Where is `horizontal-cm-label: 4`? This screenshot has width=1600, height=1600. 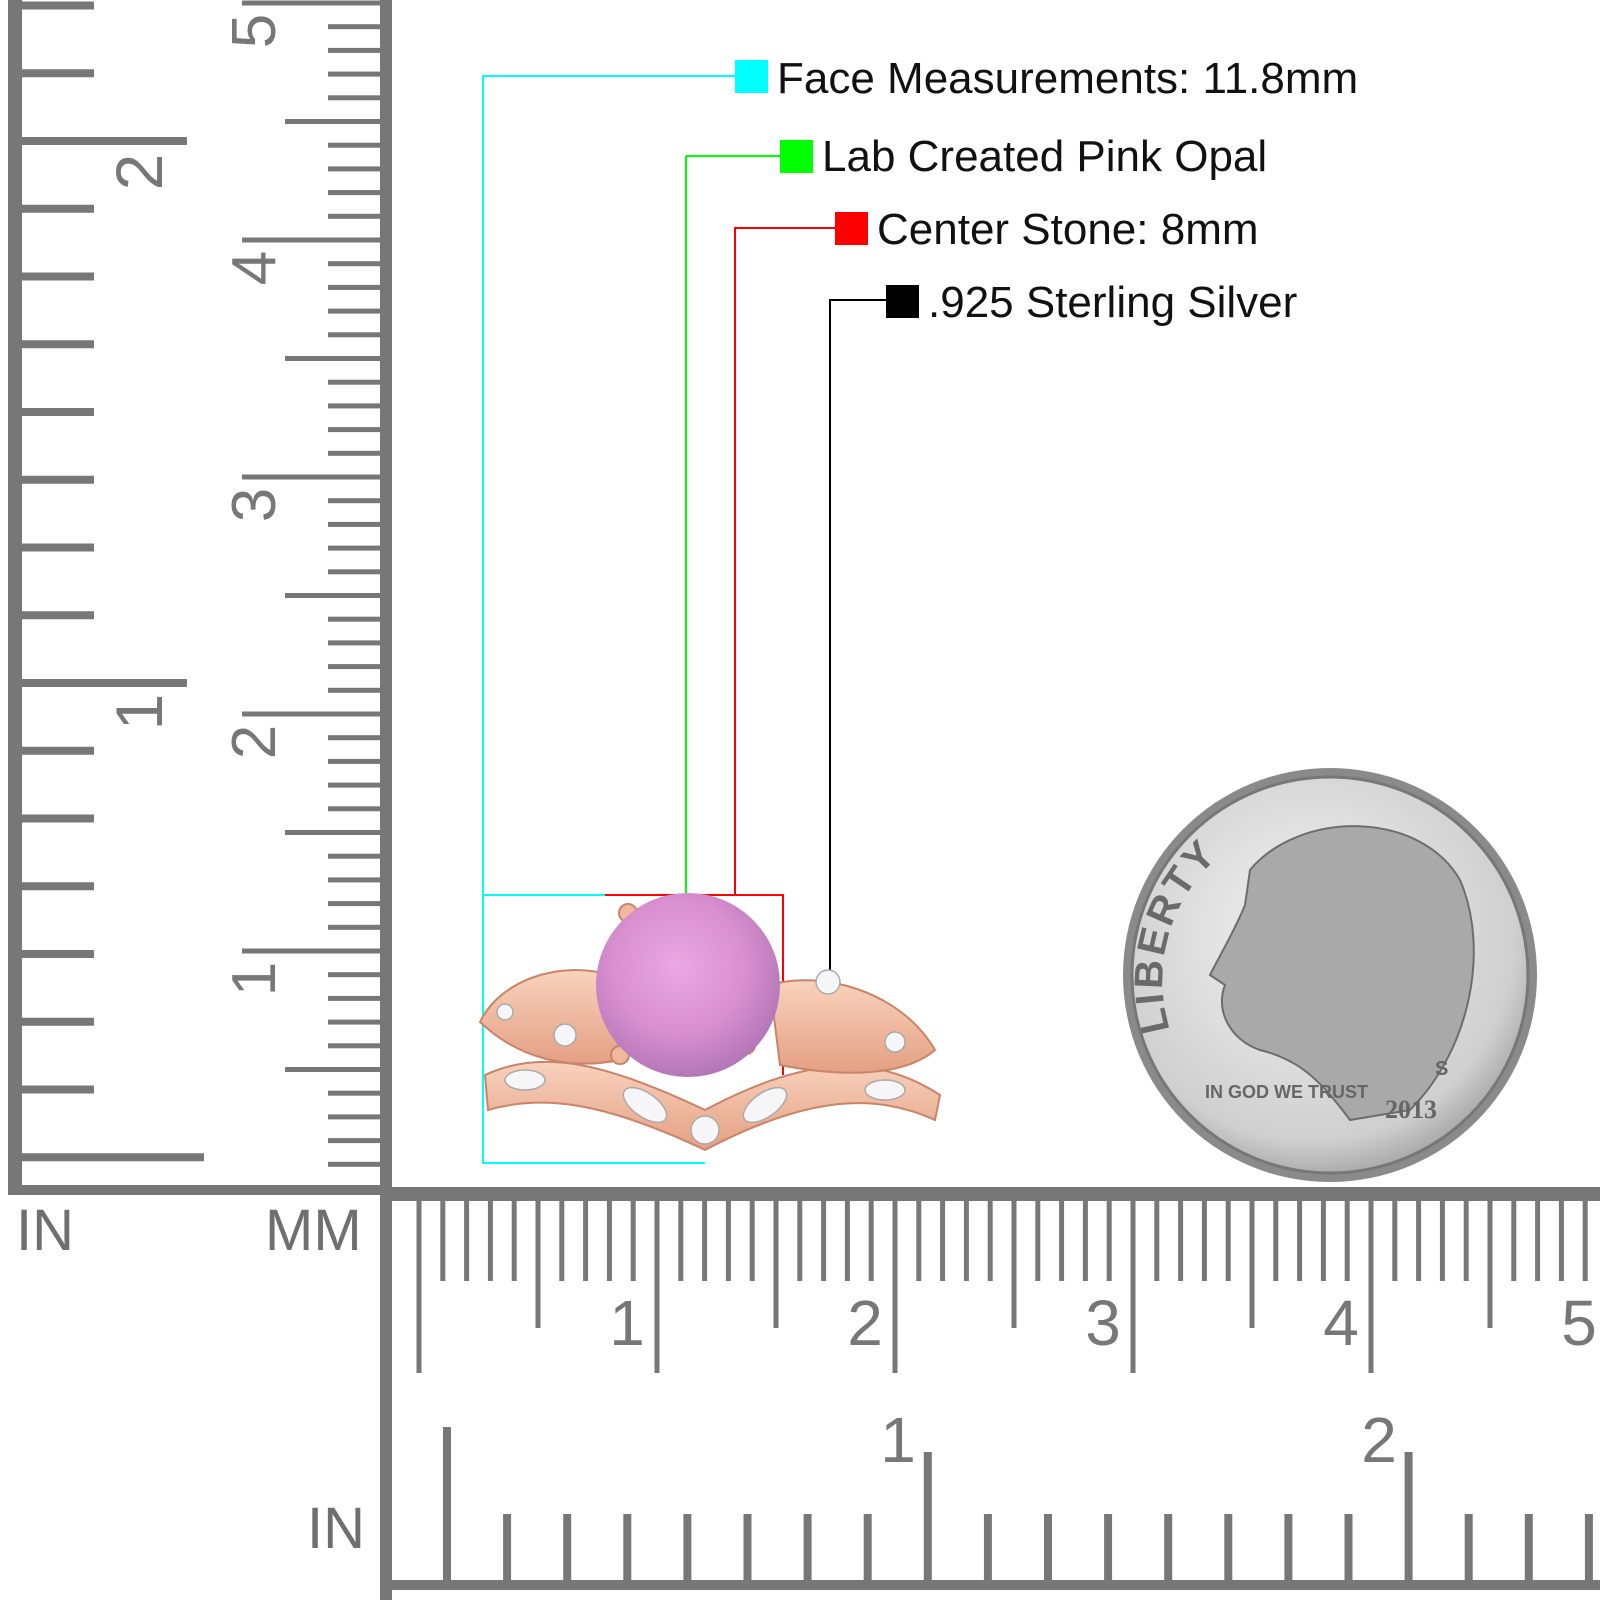 horizontal-cm-label: 4 is located at coordinates (1341, 1323).